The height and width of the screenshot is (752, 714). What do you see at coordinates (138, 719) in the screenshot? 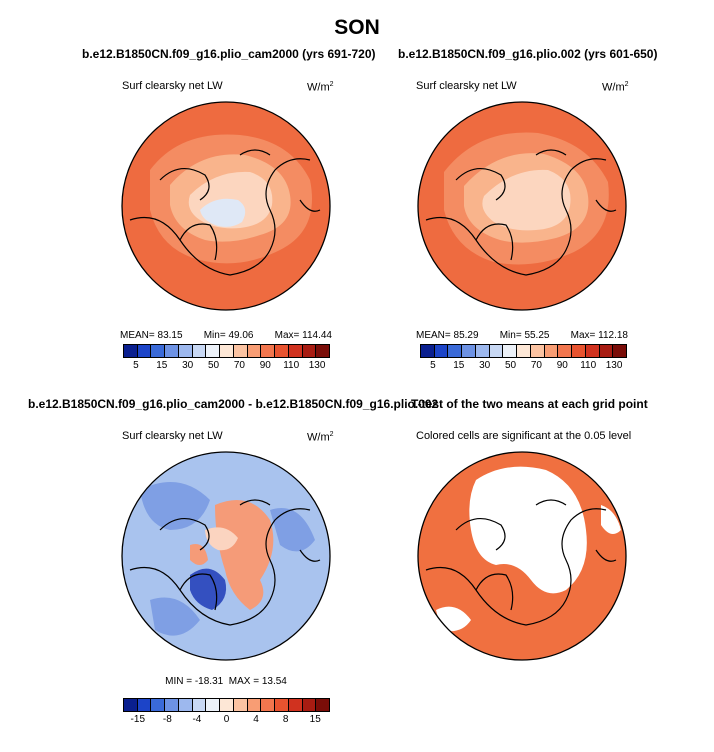
I see `colorbar-tick-label: -15` at bounding box center [138, 719].